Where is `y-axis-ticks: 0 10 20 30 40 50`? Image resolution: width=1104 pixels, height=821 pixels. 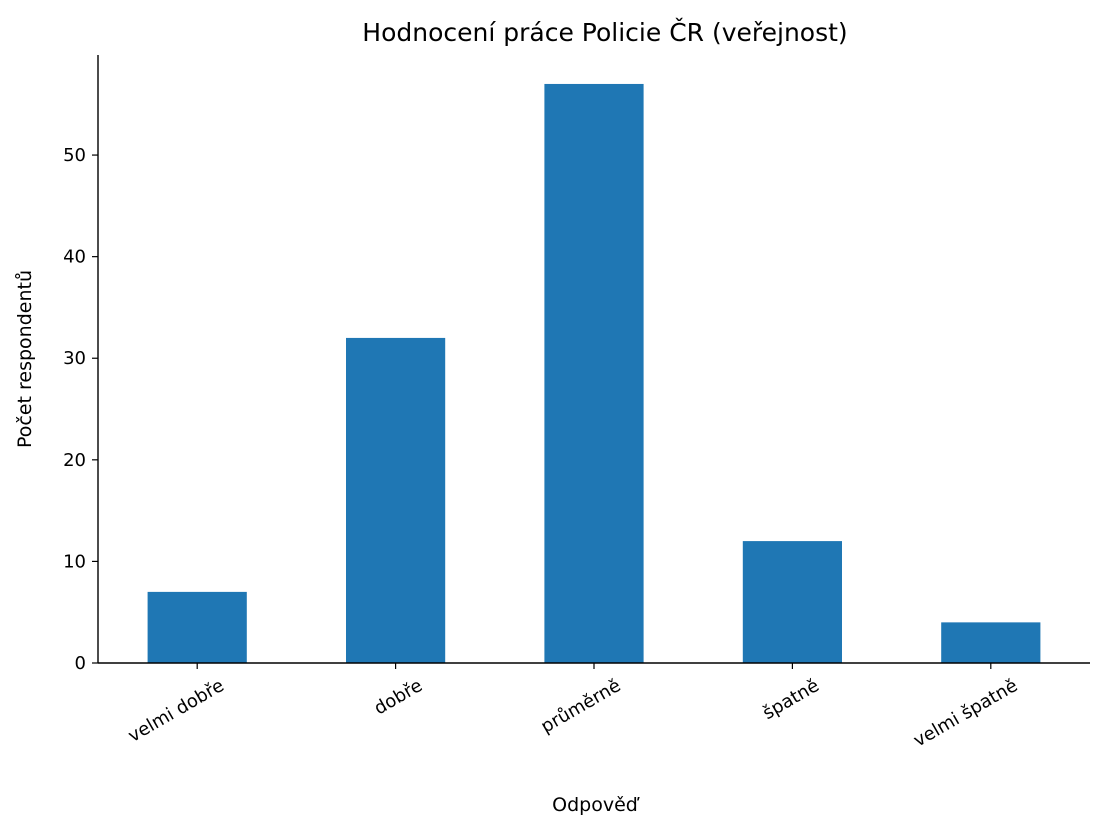 y-axis-ticks: 0 10 20 30 40 50 is located at coordinates (80, 409).